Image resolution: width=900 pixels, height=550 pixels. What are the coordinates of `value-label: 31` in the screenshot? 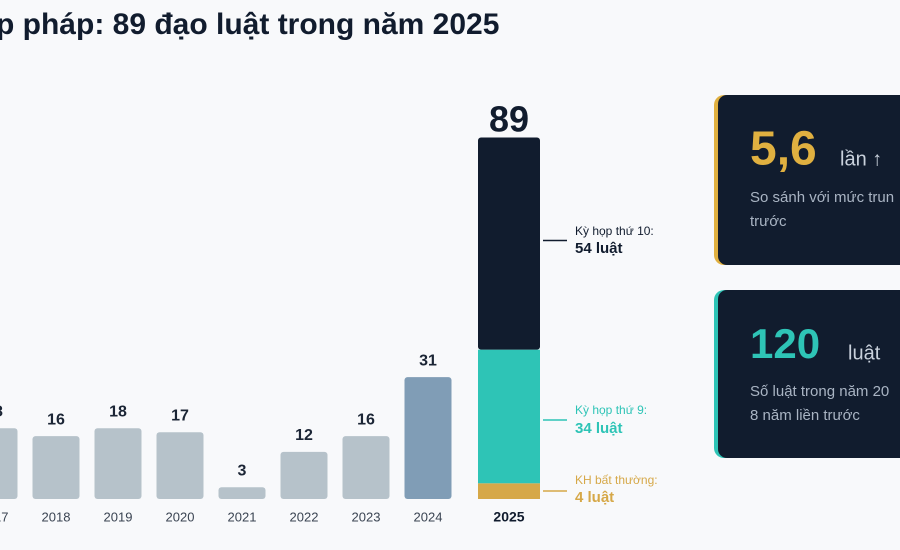 It's located at (428, 360).